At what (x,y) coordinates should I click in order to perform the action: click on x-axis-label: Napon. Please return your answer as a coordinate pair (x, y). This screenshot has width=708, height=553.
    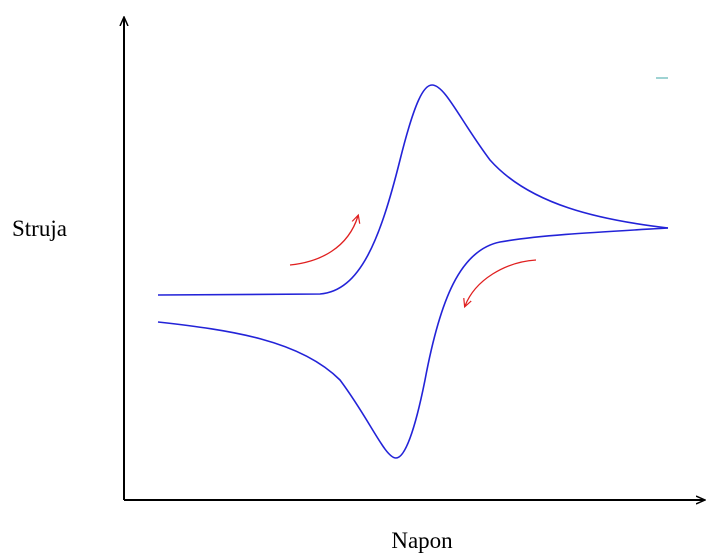
    Looking at the image, I should click on (422, 540).